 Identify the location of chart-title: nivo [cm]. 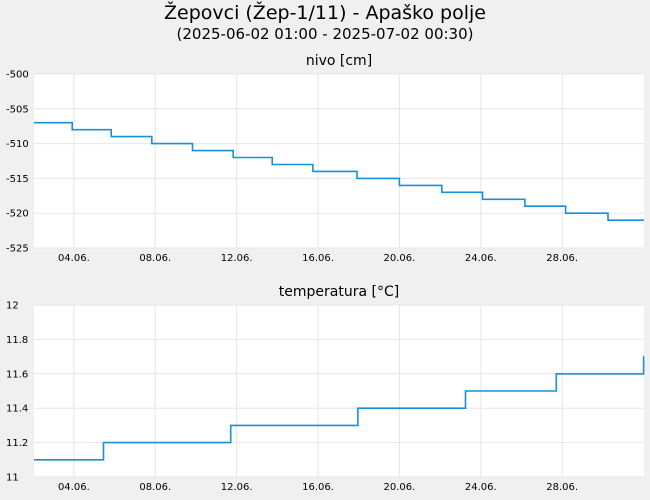
(339, 61).